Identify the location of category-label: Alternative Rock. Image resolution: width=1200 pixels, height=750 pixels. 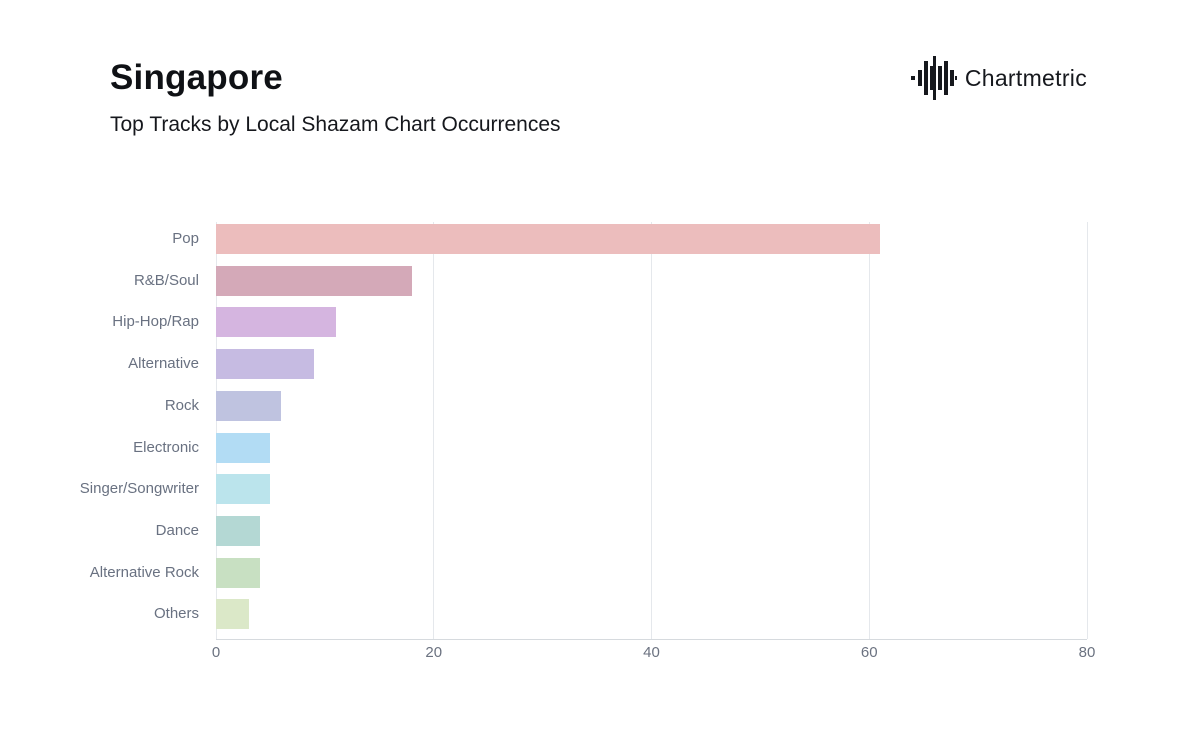
(144, 572).